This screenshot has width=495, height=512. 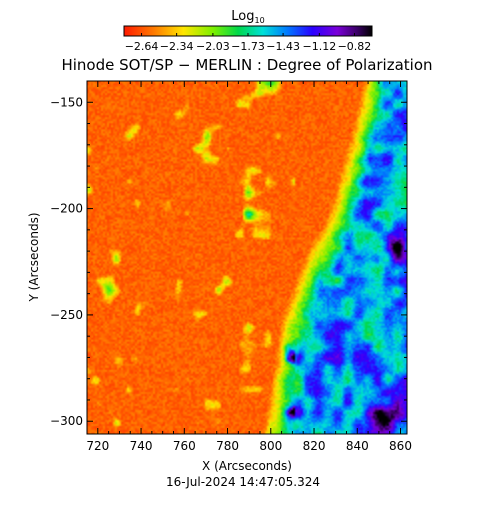 I want to click on colorbar-tick-label: −2.34, so click(x=177, y=46).